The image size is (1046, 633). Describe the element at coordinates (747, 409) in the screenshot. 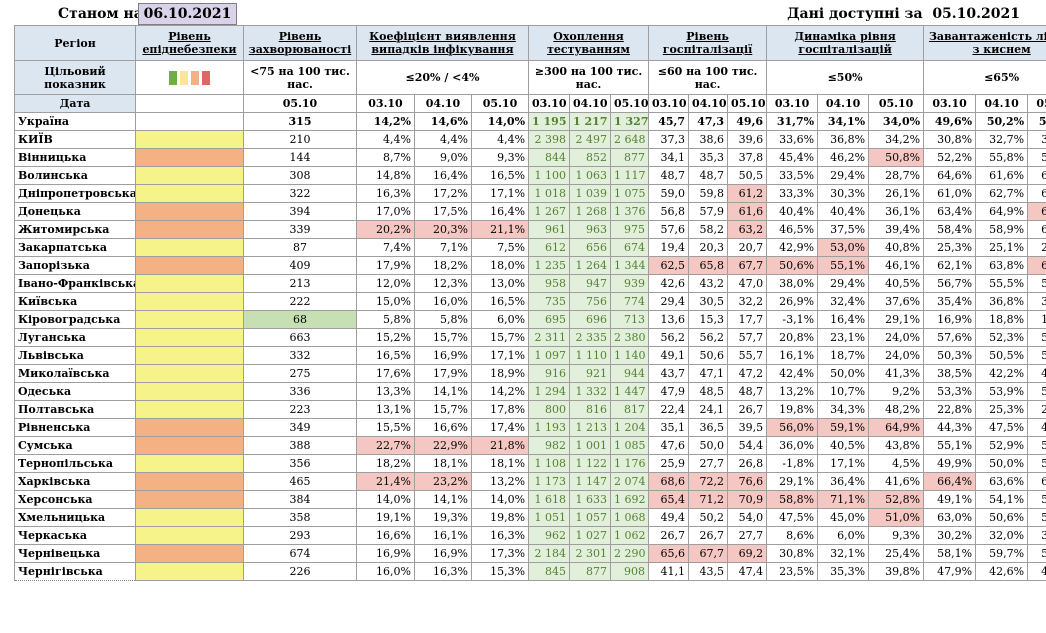

I see `hosp-cell: 26,7` at that location.